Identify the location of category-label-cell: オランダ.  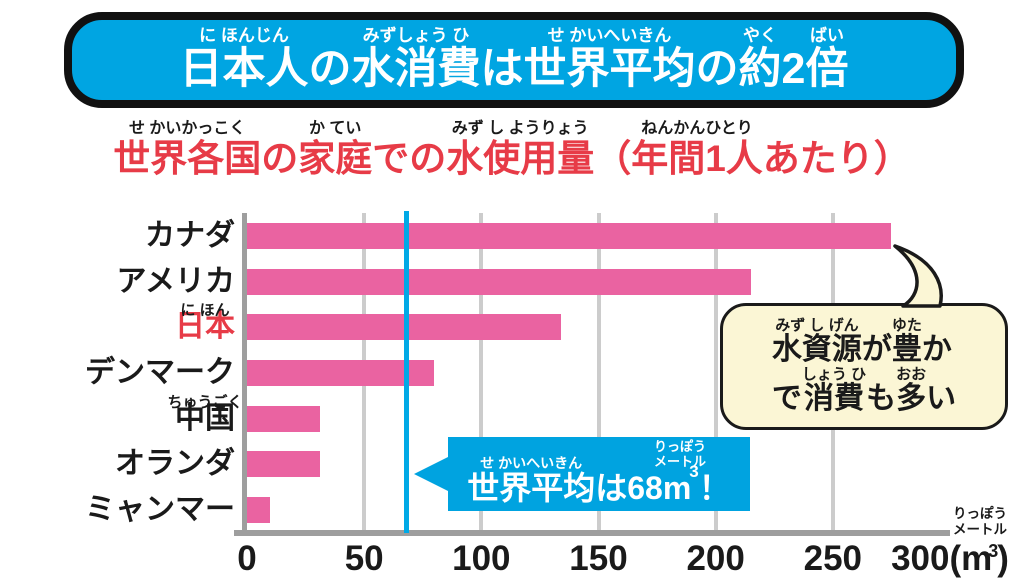
(123, 464).